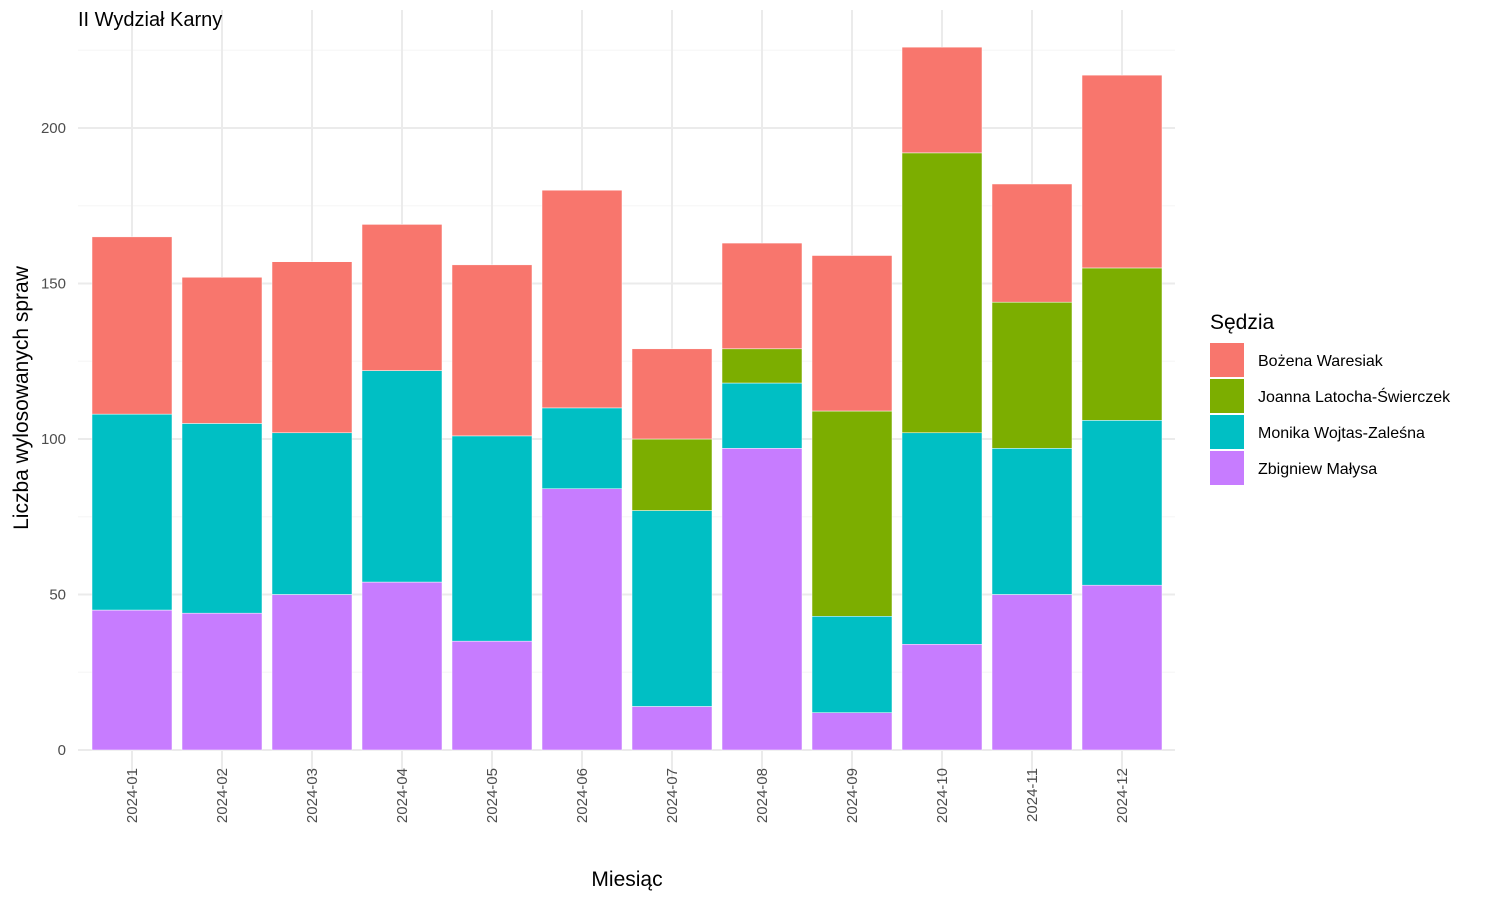  Describe the element at coordinates (1122, 795) in the screenshot. I see `x-tick-label: 2024-12` at that location.